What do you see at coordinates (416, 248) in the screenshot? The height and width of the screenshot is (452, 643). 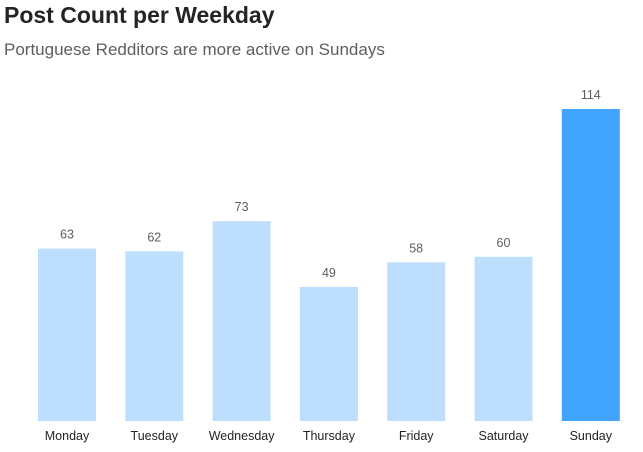 I see `data-label-friday: 58` at bounding box center [416, 248].